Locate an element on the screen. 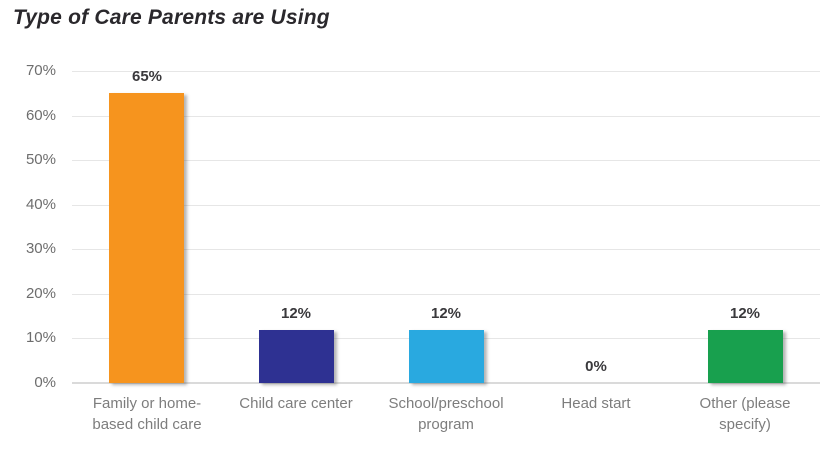  bar-value-label: 0% is located at coordinates (596, 366).